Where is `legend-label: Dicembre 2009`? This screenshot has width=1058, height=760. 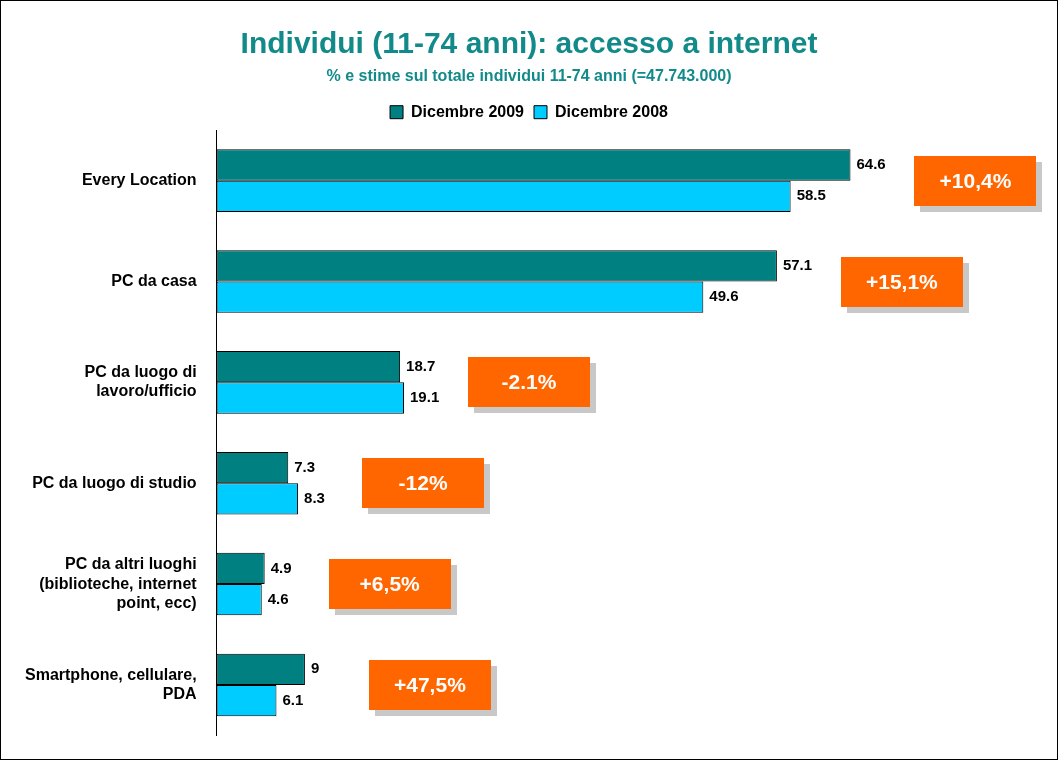
legend-label: Dicembre 2009 is located at coordinates (468, 111).